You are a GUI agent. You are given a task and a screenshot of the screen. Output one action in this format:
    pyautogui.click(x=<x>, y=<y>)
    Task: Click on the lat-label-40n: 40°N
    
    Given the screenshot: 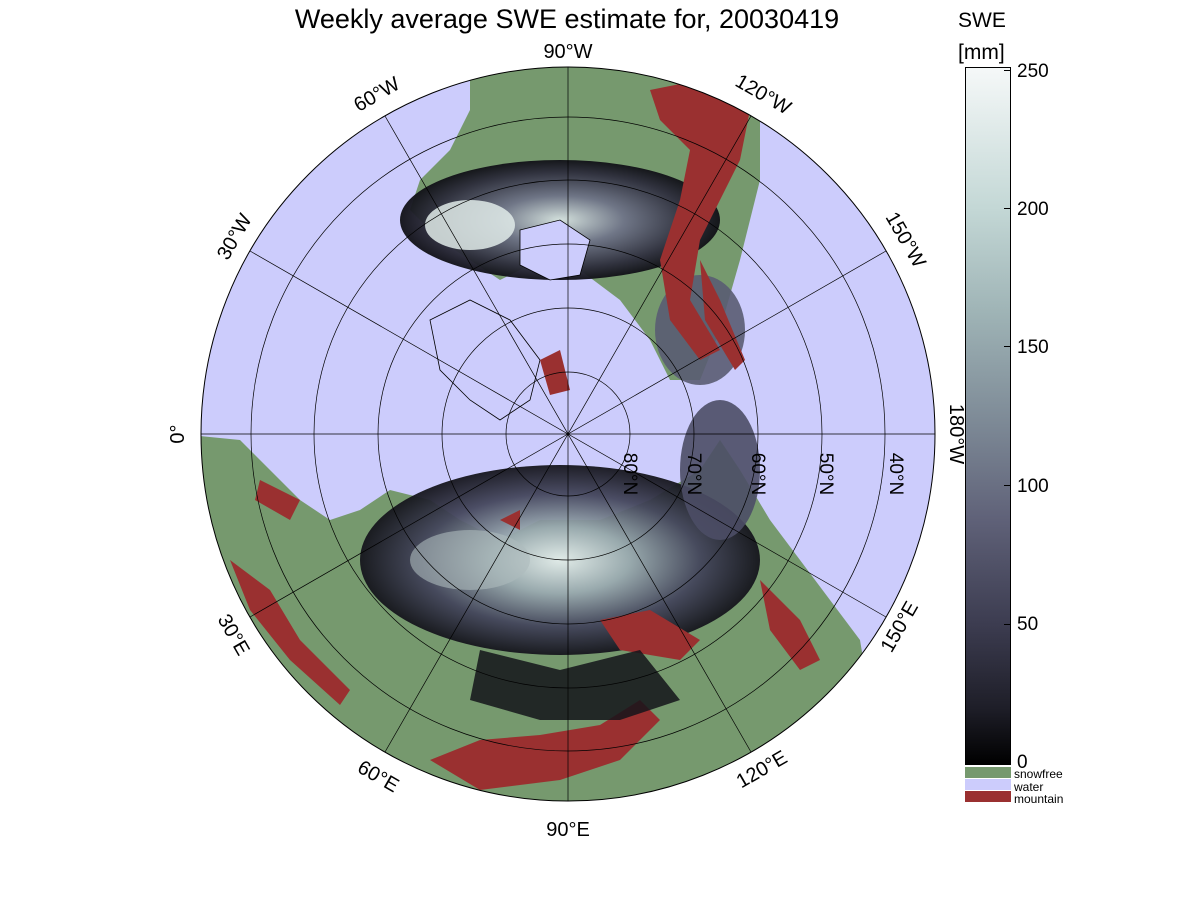 What is the action you would take?
    pyautogui.click(x=895, y=474)
    